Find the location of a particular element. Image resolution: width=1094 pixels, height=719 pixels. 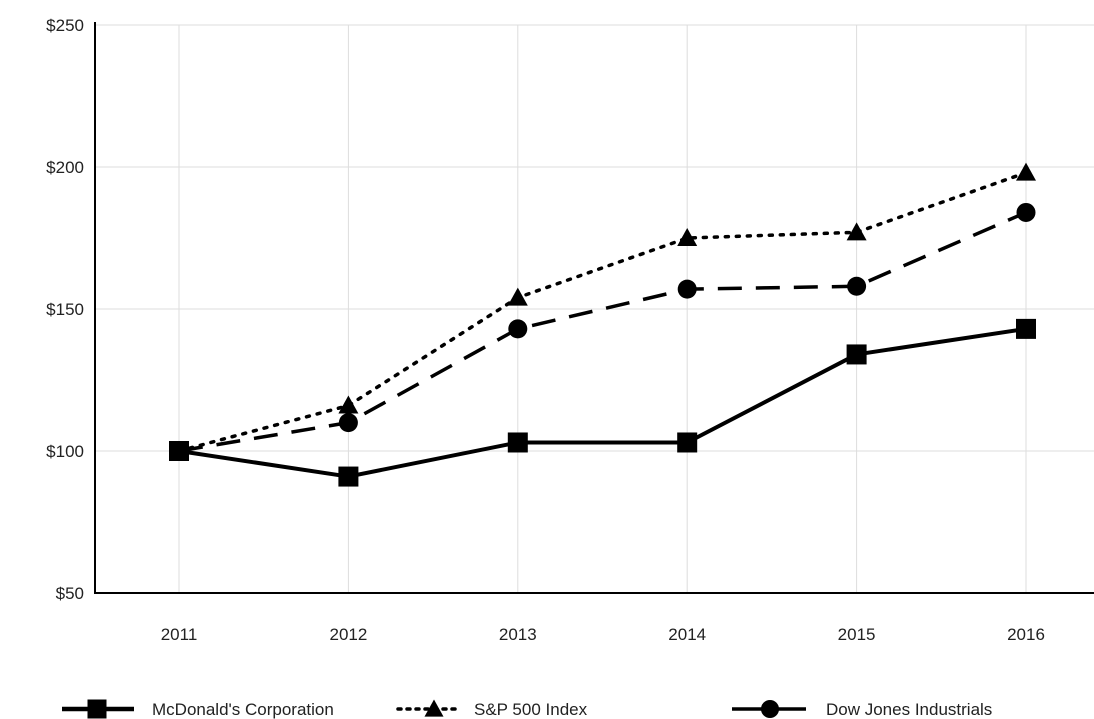

legend-item: S&P 500 Index is located at coordinates (492, 709).